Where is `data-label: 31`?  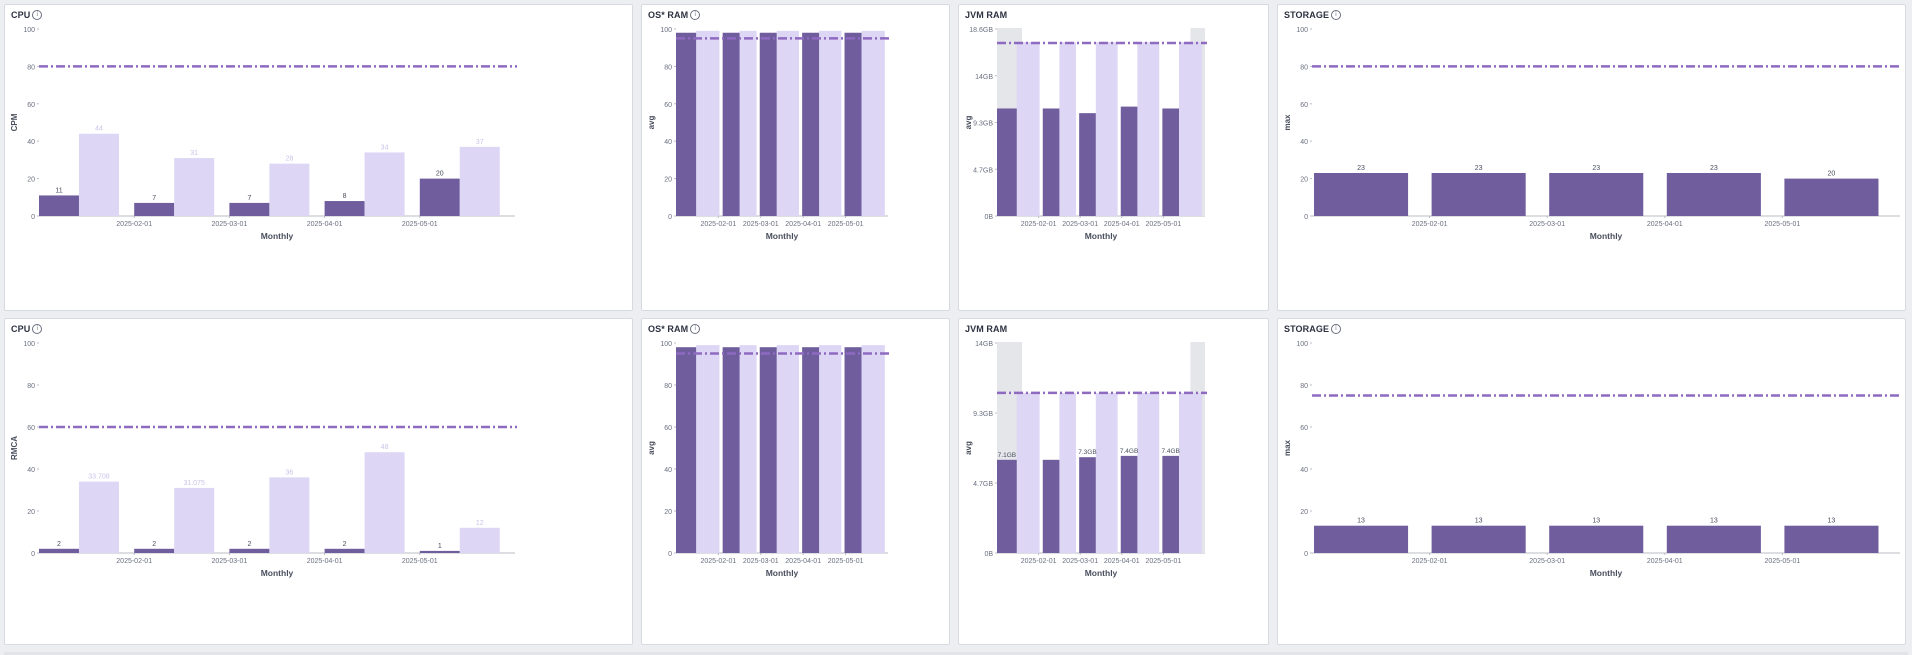
data-label: 31 is located at coordinates (194, 153).